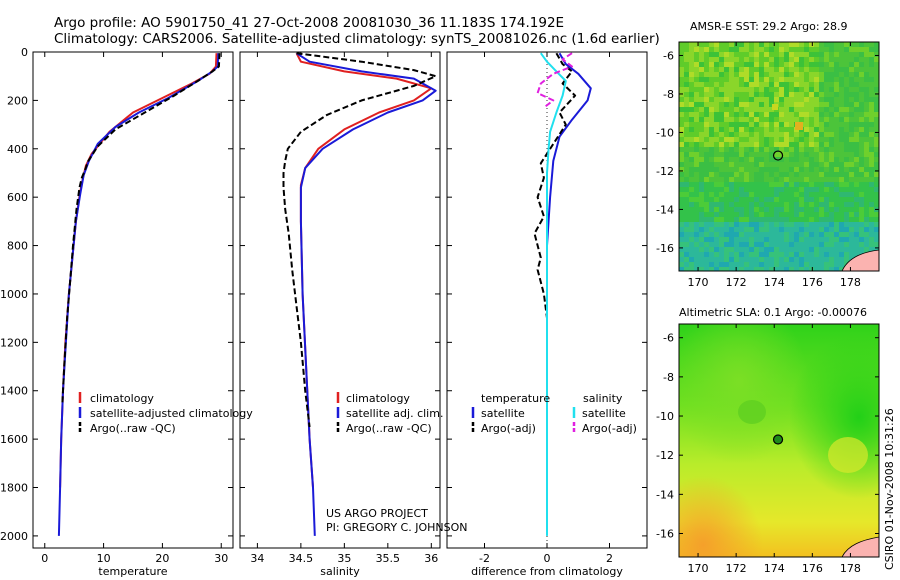  What do you see at coordinates (171, 413) in the screenshot?
I see `legend-label-satellite: satellite-adjusted climatology` at bounding box center [171, 413].